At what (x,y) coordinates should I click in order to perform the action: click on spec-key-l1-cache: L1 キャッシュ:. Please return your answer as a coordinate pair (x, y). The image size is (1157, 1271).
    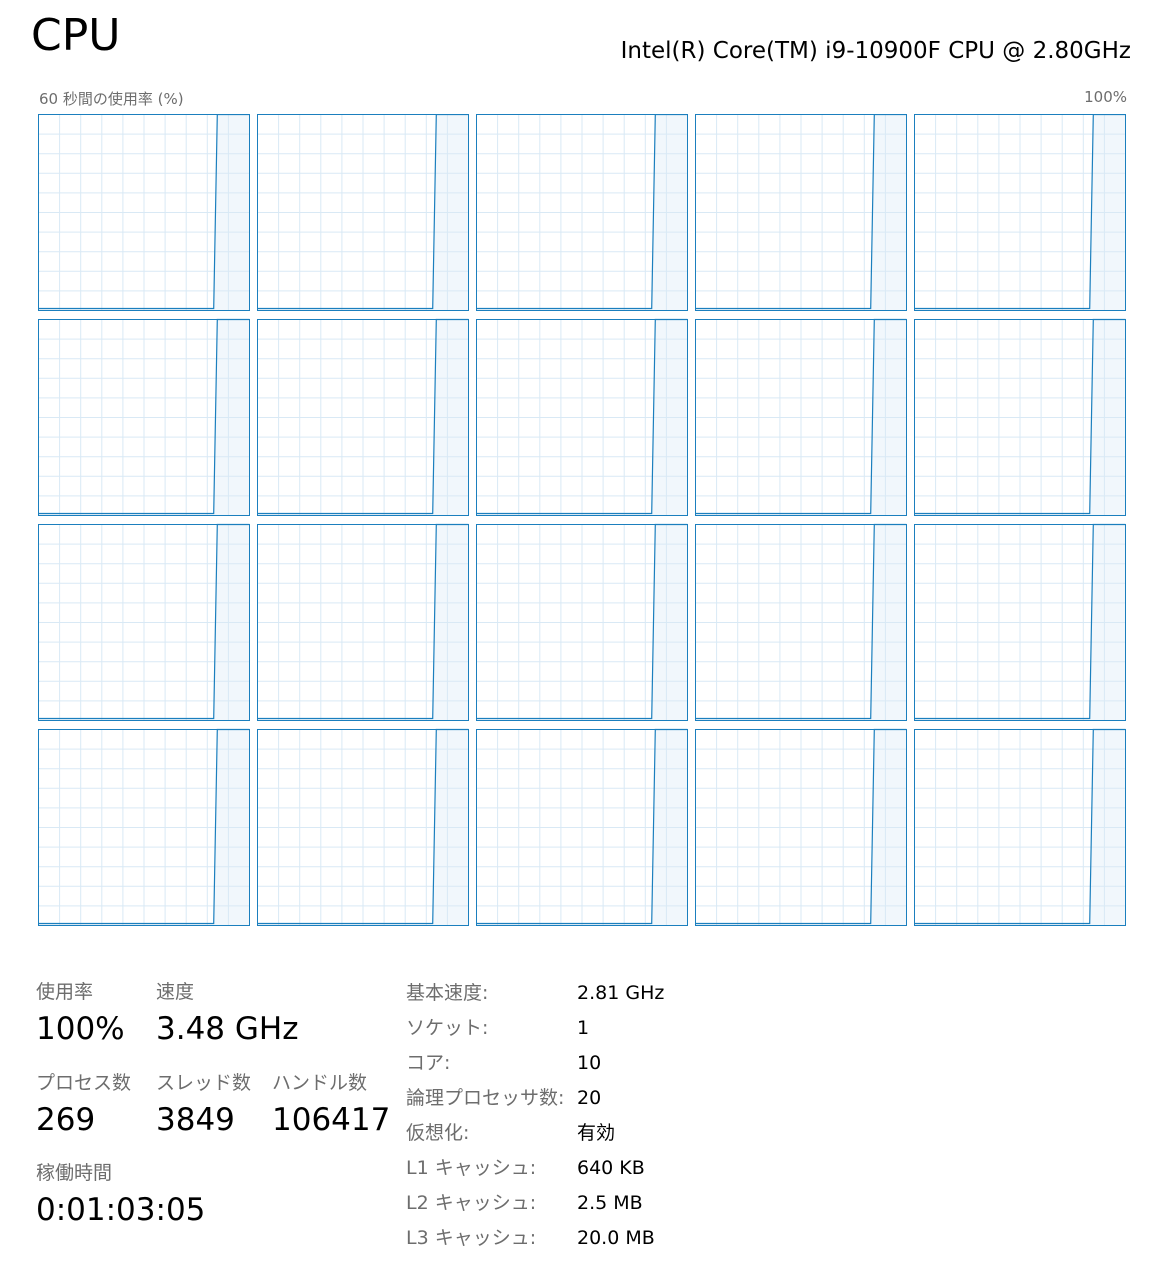
    Looking at the image, I should click on (471, 1168).